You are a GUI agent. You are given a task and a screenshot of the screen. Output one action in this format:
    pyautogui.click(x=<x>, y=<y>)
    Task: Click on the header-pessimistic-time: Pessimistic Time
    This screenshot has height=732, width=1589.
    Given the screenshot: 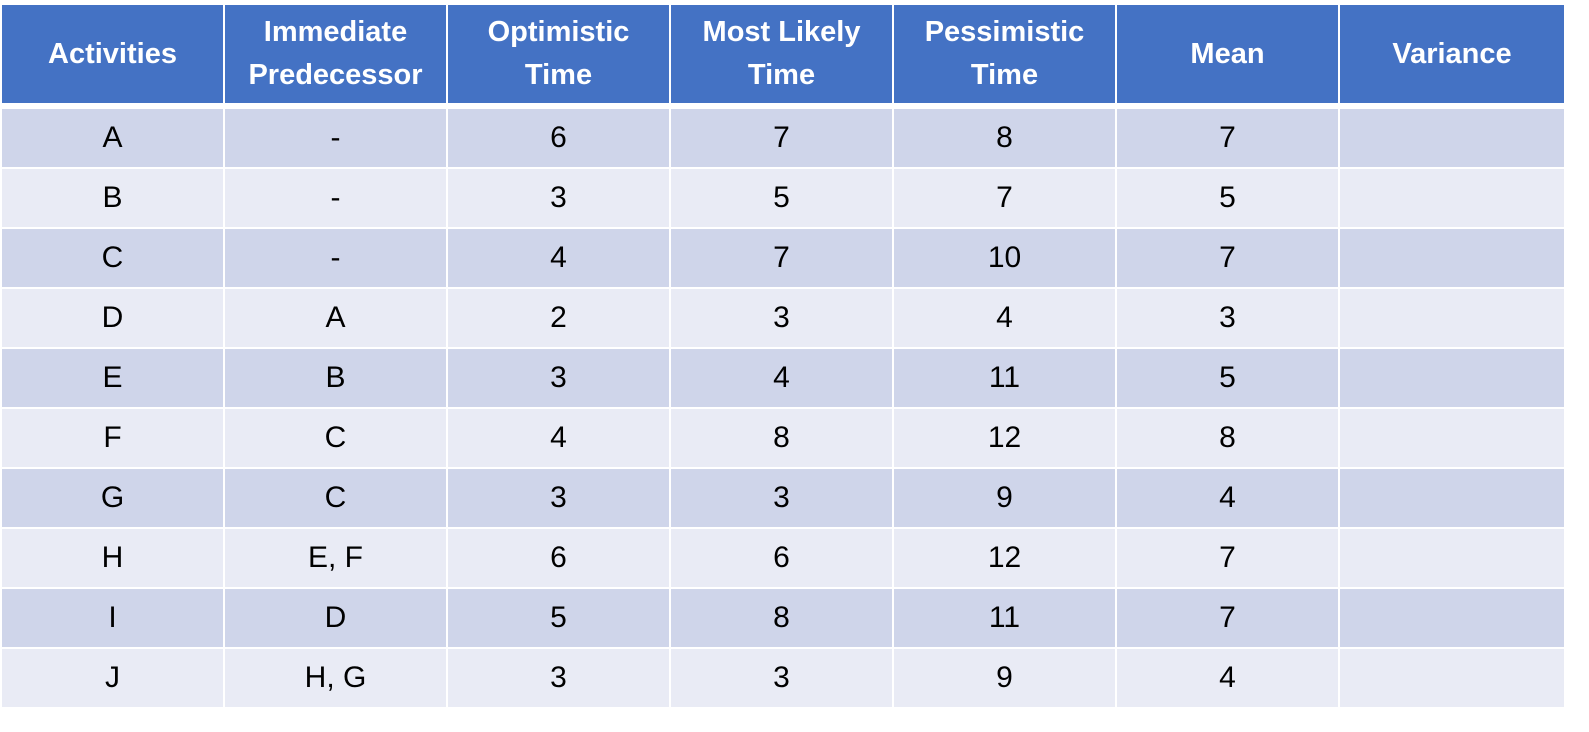 What is the action you would take?
    pyautogui.click(x=1004, y=56)
    